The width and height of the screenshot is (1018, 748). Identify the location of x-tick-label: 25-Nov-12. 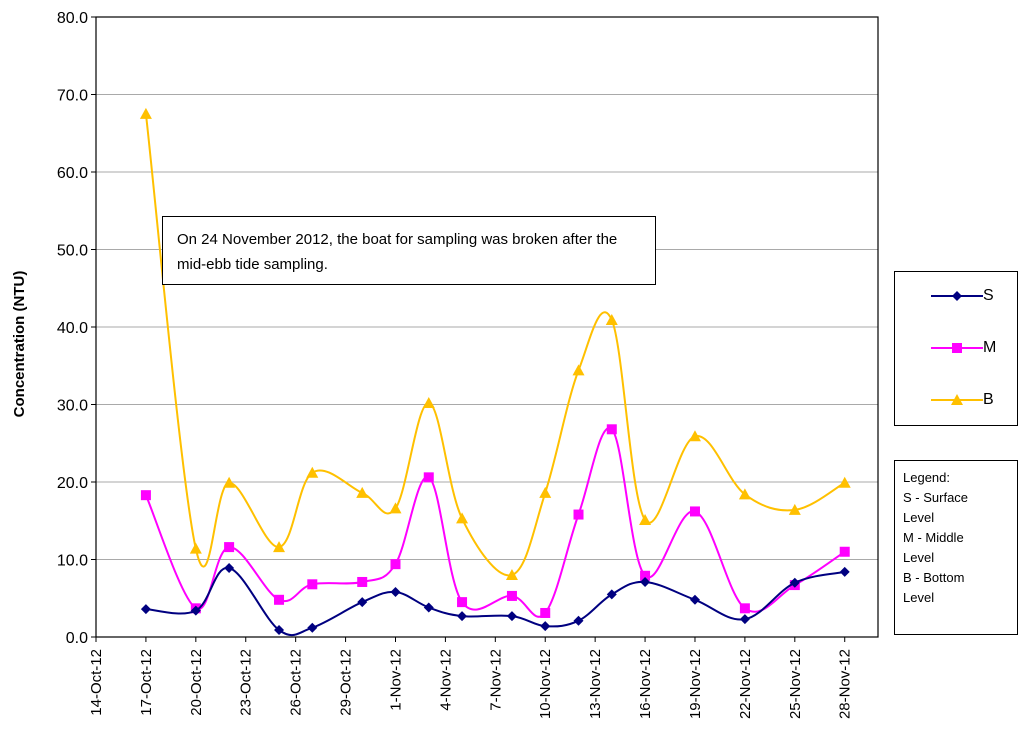
(795, 684).